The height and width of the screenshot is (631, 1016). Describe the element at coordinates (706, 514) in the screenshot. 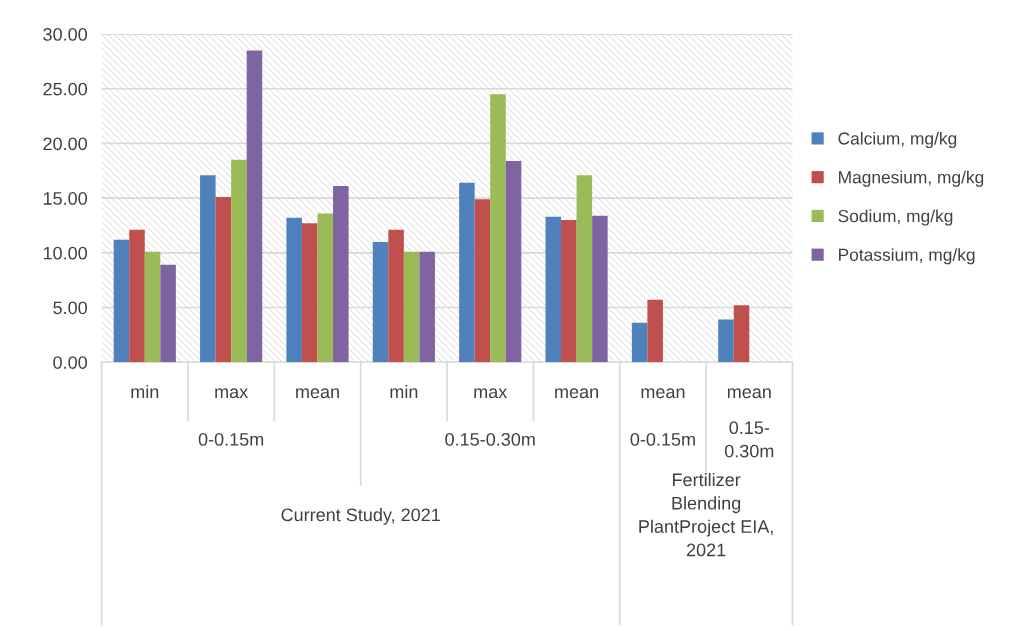

I see `text: Fertilizer Blending PlantProject EIA, 2021` at that location.